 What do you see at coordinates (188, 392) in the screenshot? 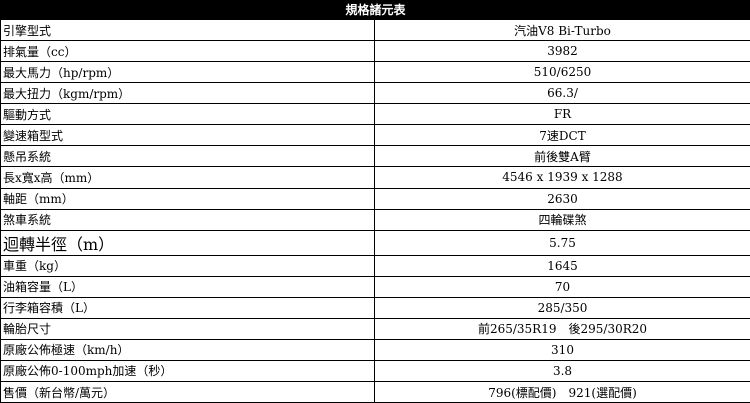
I see `spec-label: 售價（新台幣/萬元）` at bounding box center [188, 392].